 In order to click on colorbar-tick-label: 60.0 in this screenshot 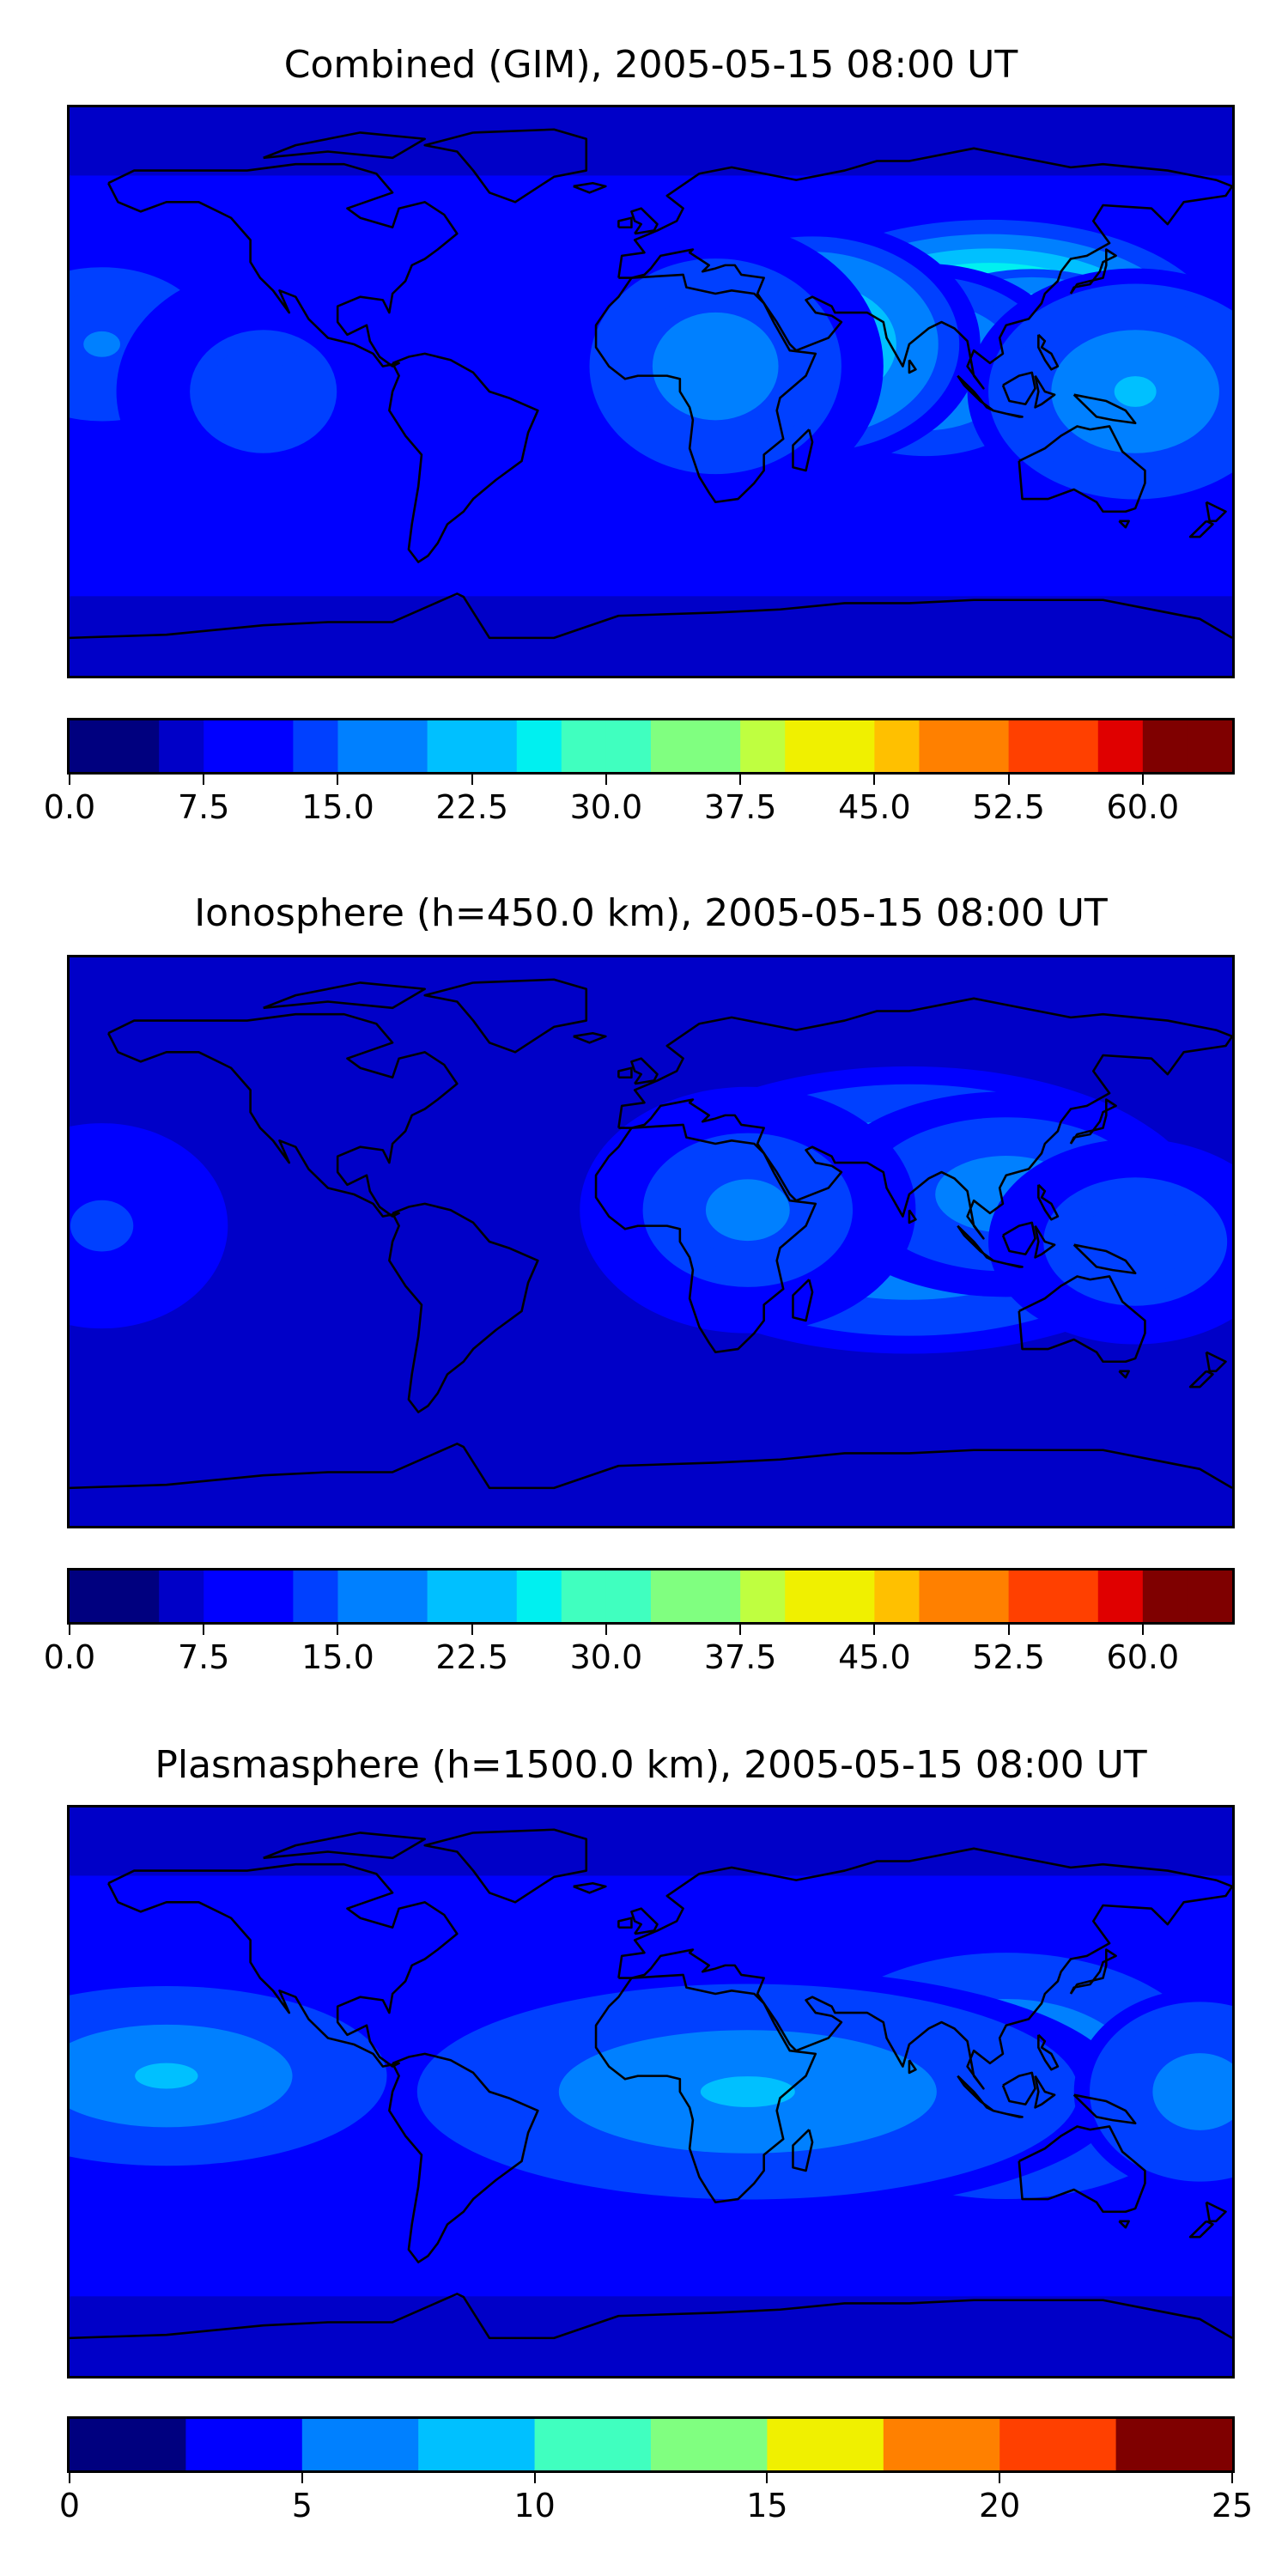, I will do `click(1143, 1657)`.